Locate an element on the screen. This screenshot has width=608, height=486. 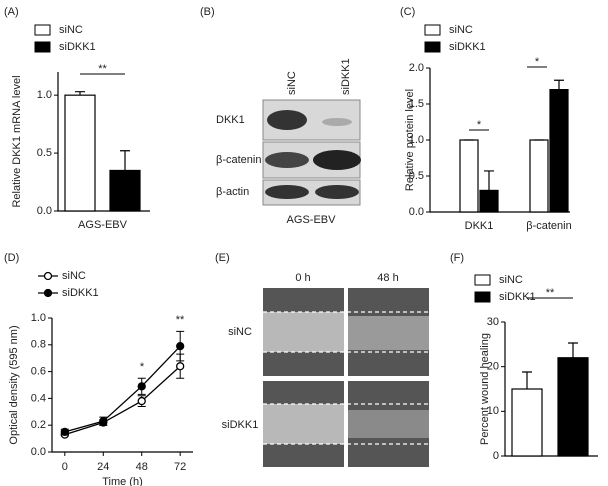
y-tick-label: 20 is located at coordinates (493, 367).